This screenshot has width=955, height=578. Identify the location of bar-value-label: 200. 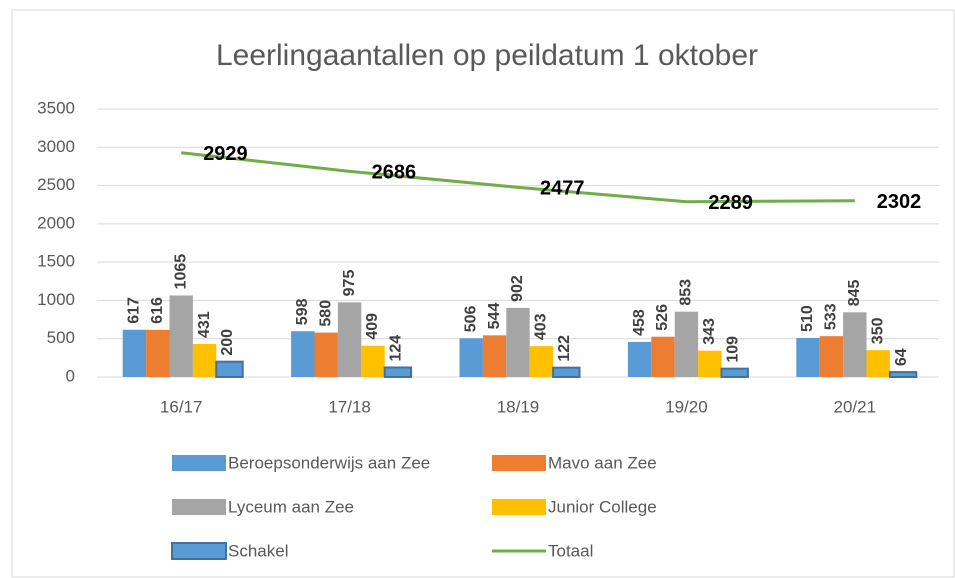
(227, 342).